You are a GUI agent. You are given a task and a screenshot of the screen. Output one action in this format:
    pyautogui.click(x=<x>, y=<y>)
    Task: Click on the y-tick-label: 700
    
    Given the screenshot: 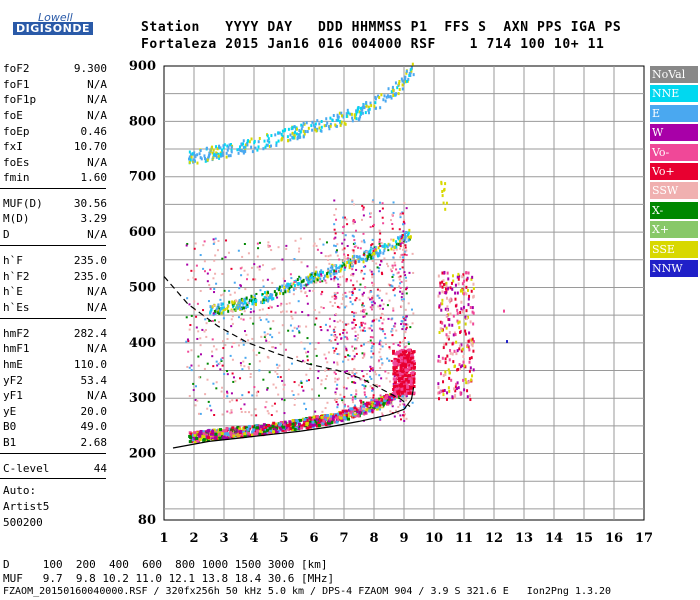 What is the action you would take?
    pyautogui.click(x=142, y=177)
    